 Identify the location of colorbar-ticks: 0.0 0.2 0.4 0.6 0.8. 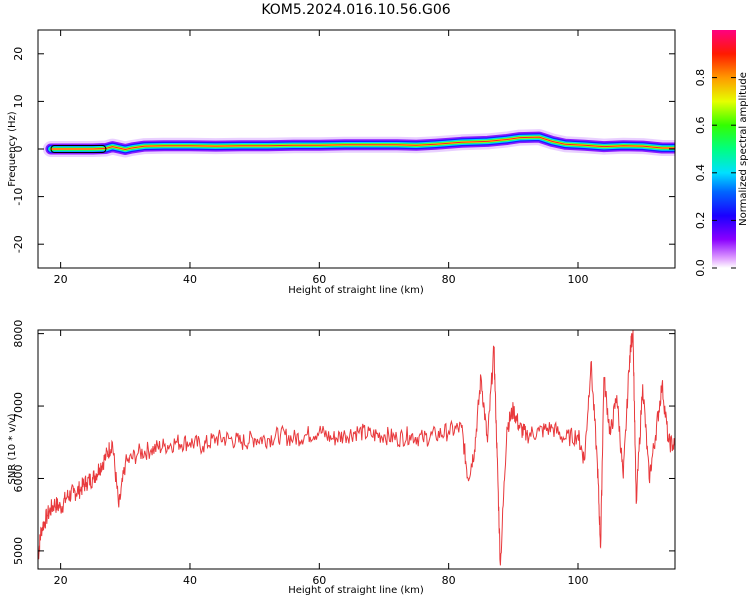
(715, 173).